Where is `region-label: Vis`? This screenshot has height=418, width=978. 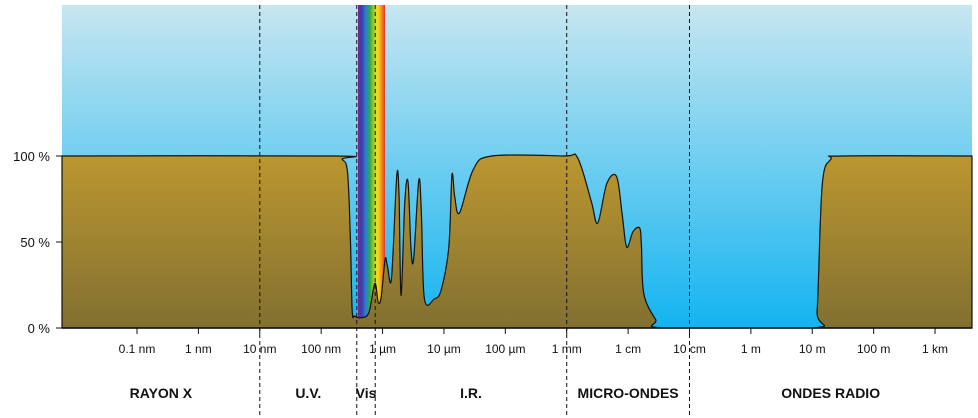
region-label: Vis is located at coordinates (366, 393).